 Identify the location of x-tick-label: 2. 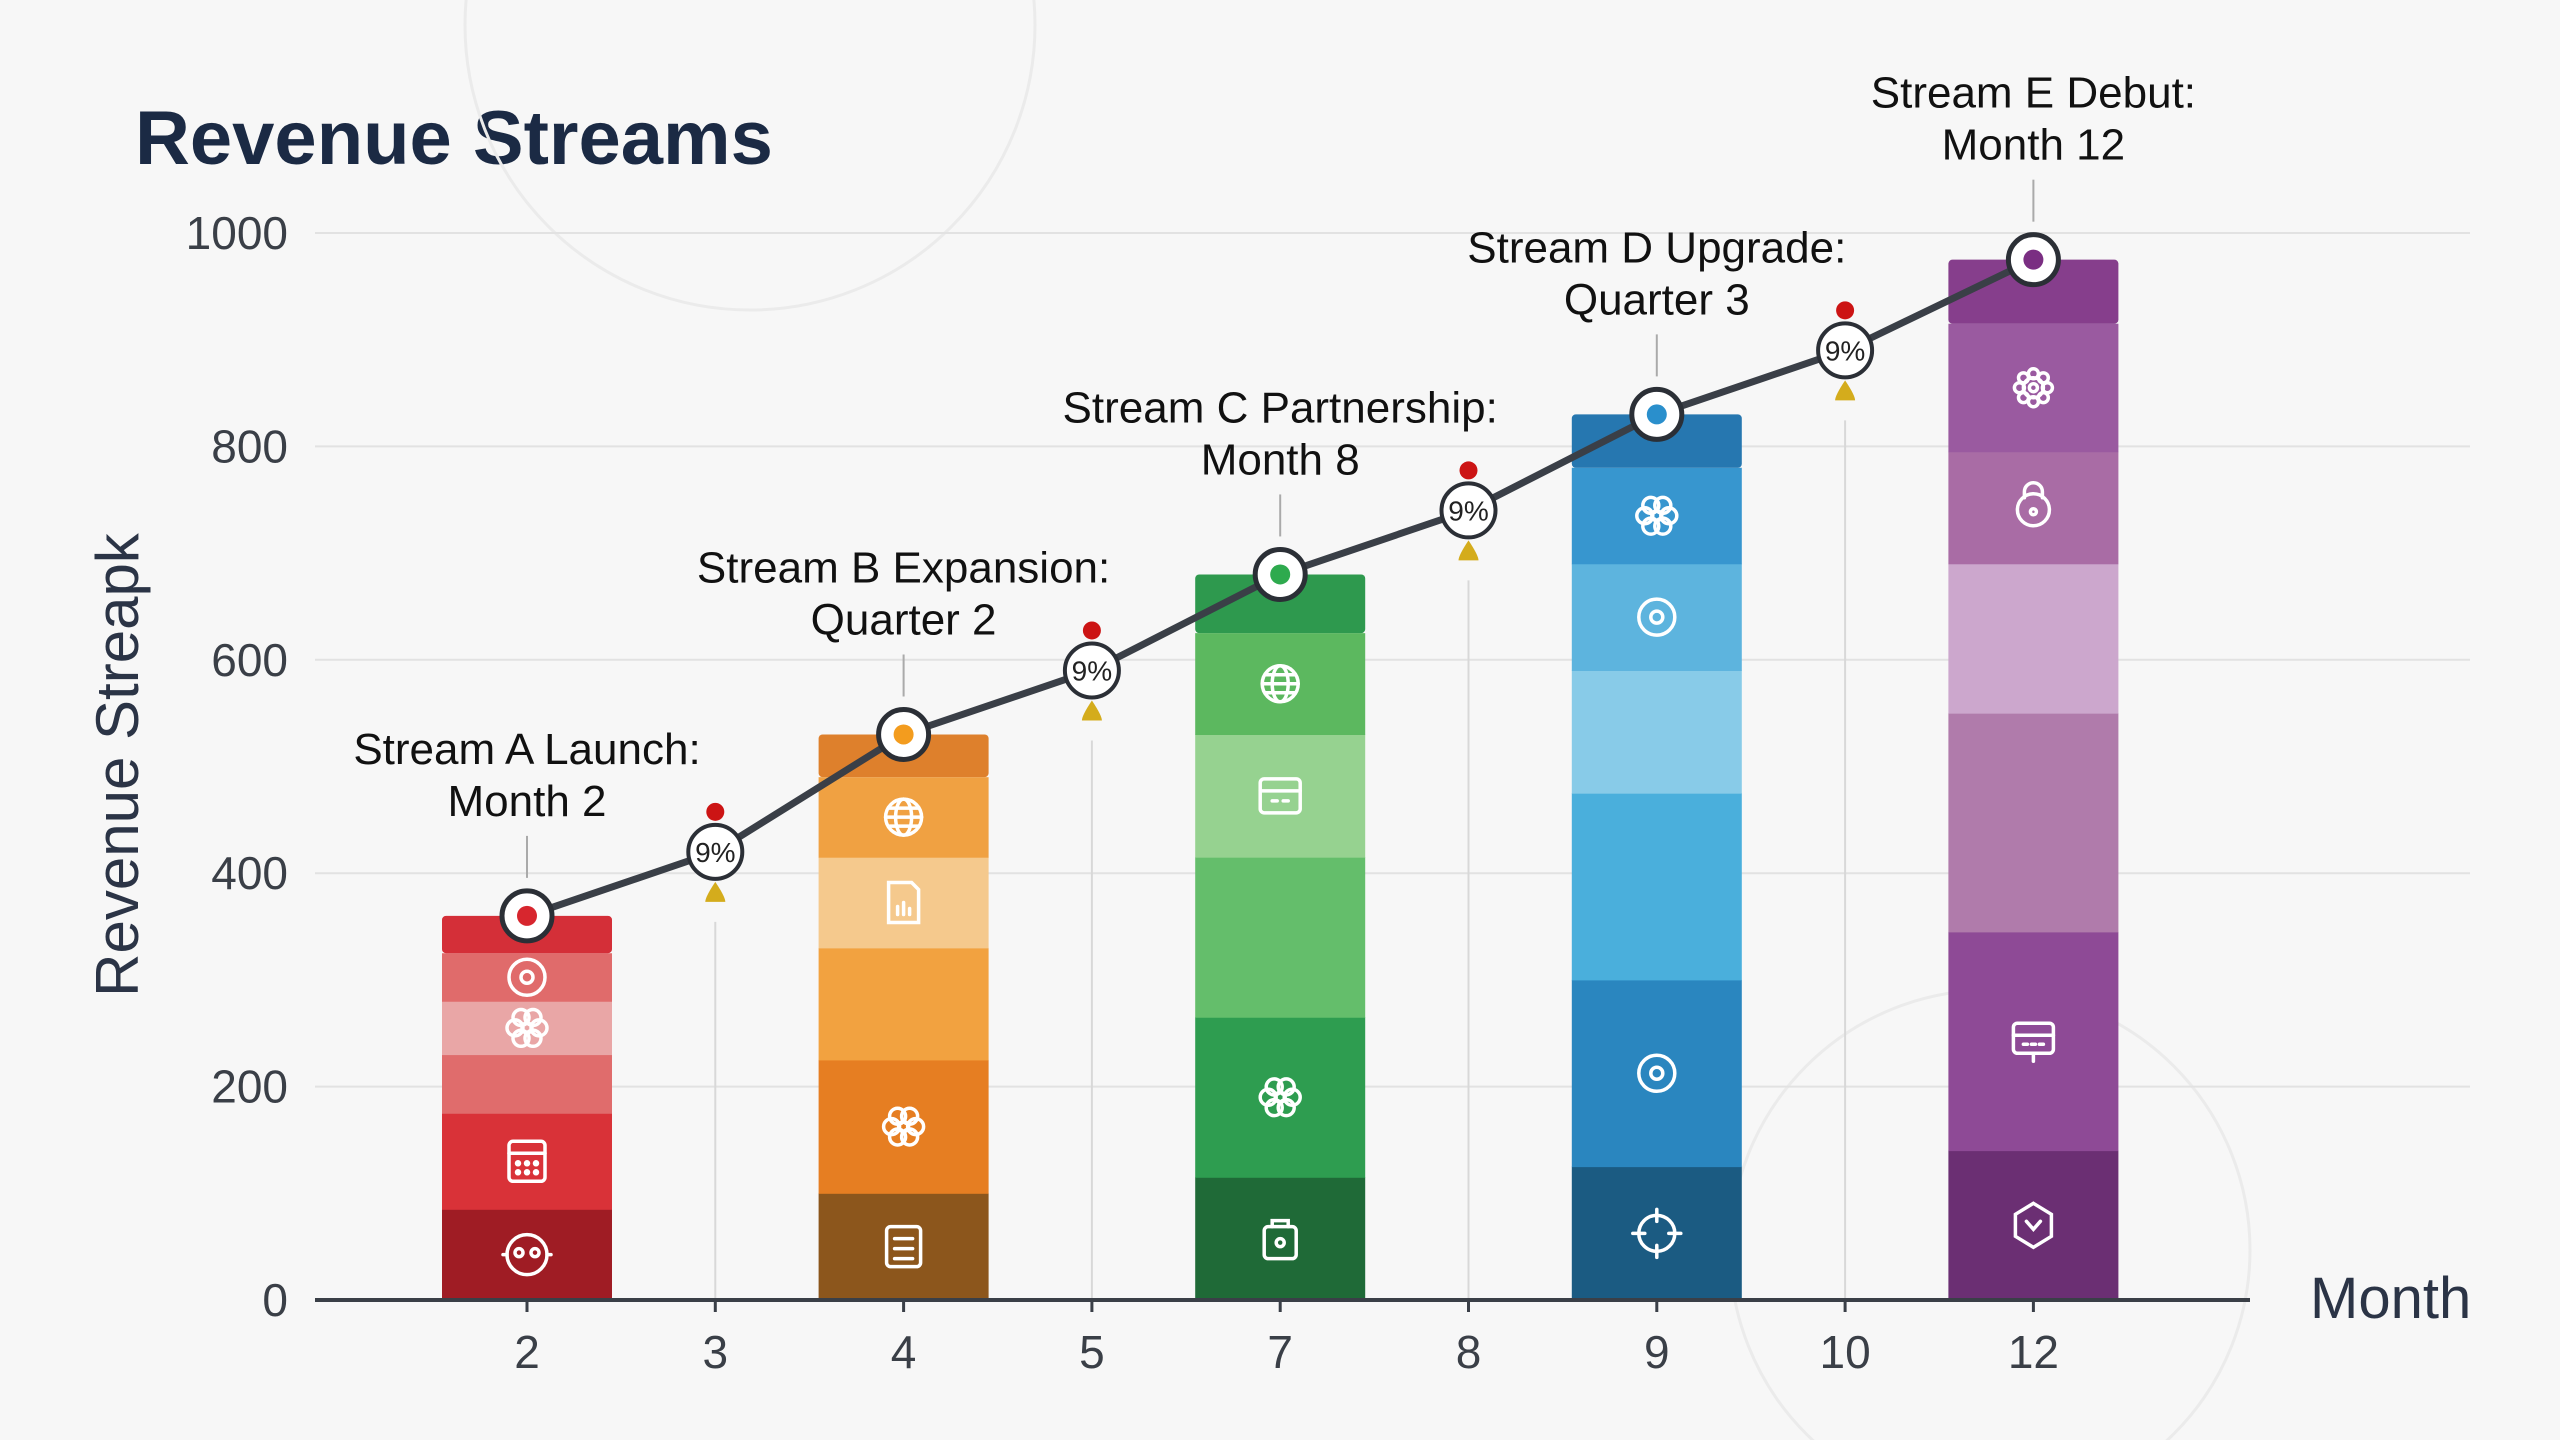
(527, 1352).